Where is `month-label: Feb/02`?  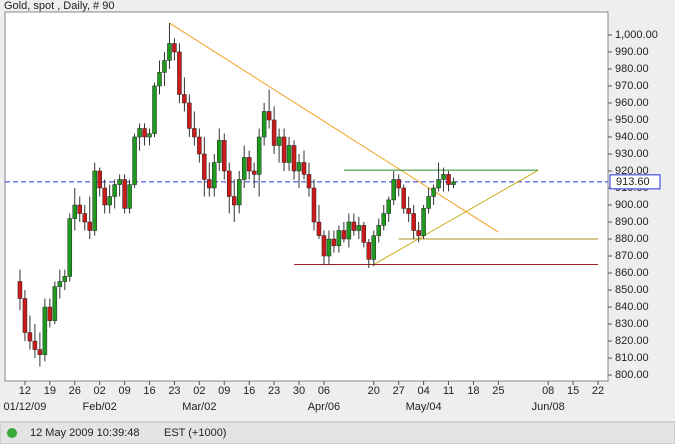
month-label: Feb/02 is located at coordinates (100, 407).